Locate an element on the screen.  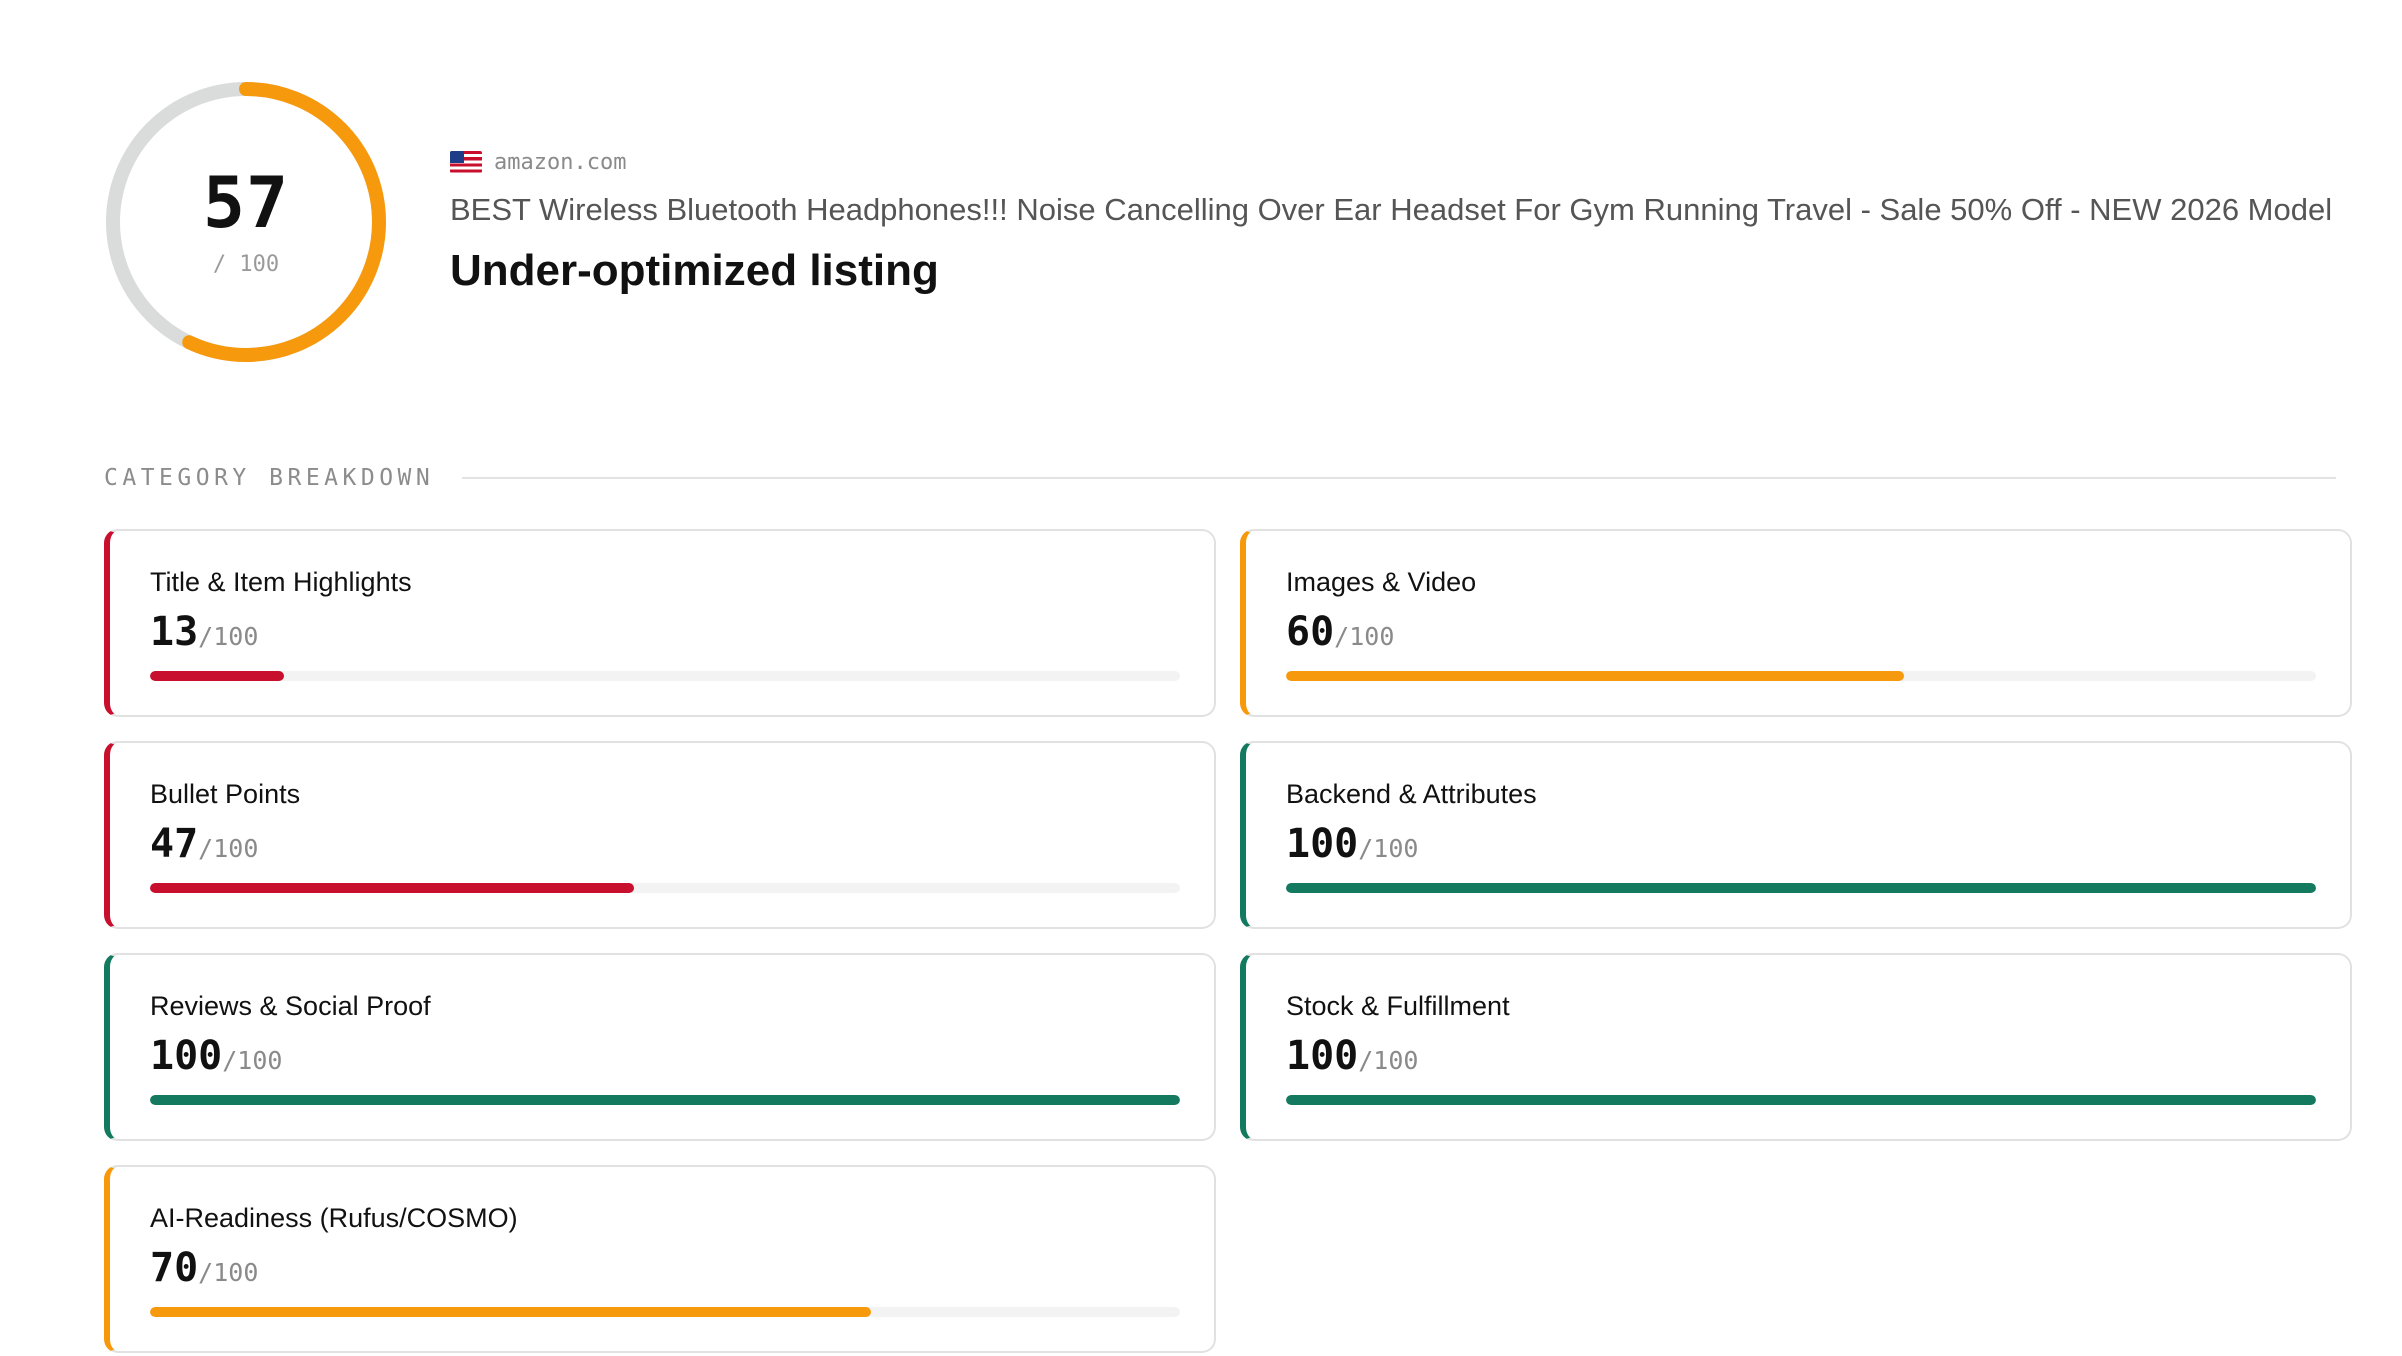
listing-verdict: Under-optimized listing is located at coordinates (694, 270).